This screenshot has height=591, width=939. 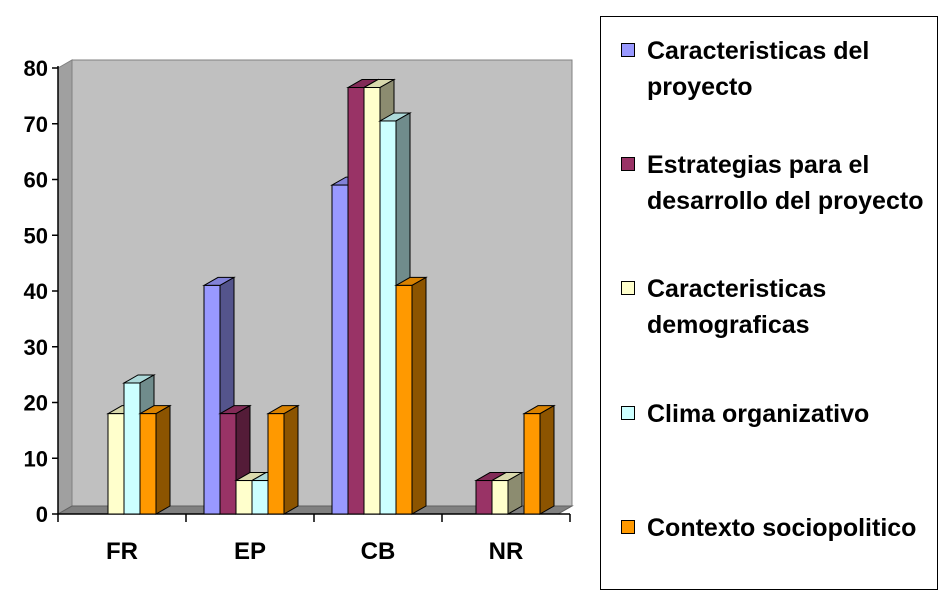 What do you see at coordinates (378, 551) in the screenshot?
I see `x-category-label-cb: CB` at bounding box center [378, 551].